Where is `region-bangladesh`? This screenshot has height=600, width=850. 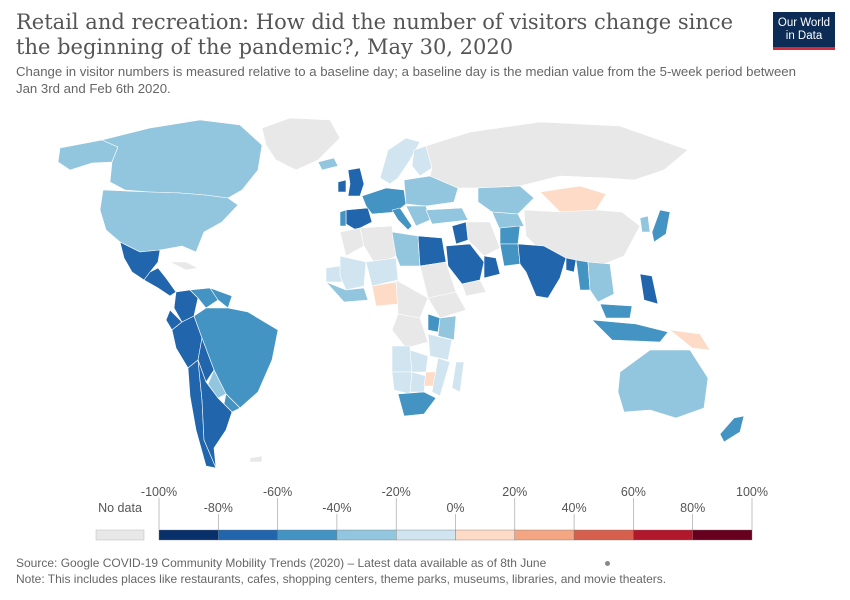 region-bangladesh is located at coordinates (571, 265).